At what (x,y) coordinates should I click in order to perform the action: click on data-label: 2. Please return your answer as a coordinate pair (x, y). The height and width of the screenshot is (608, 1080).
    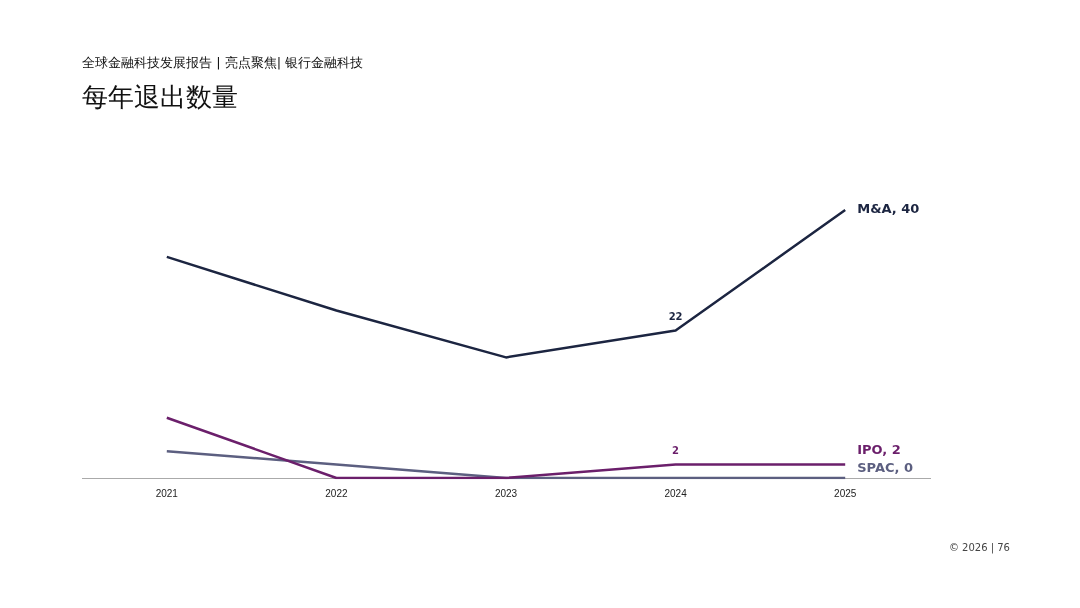
    Looking at the image, I should click on (676, 451).